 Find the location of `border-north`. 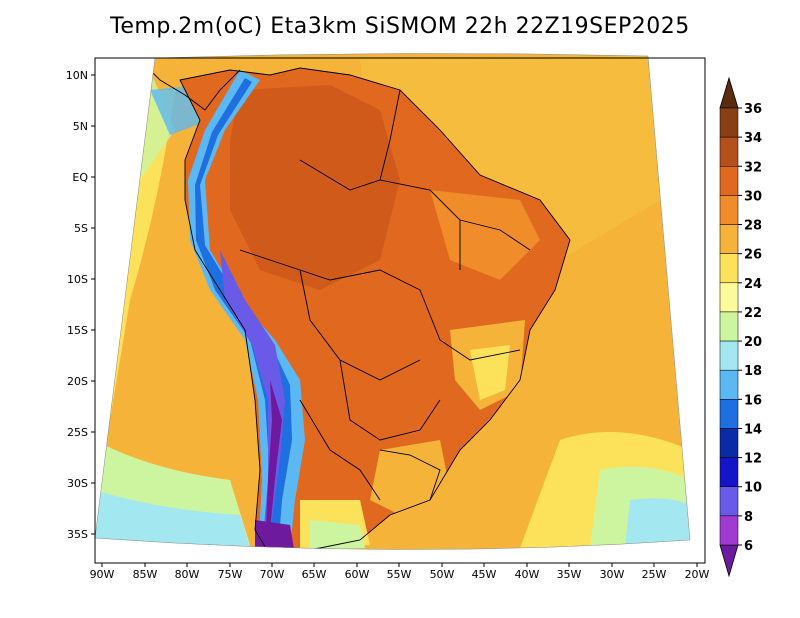

border-north is located at coordinates (380, 214).